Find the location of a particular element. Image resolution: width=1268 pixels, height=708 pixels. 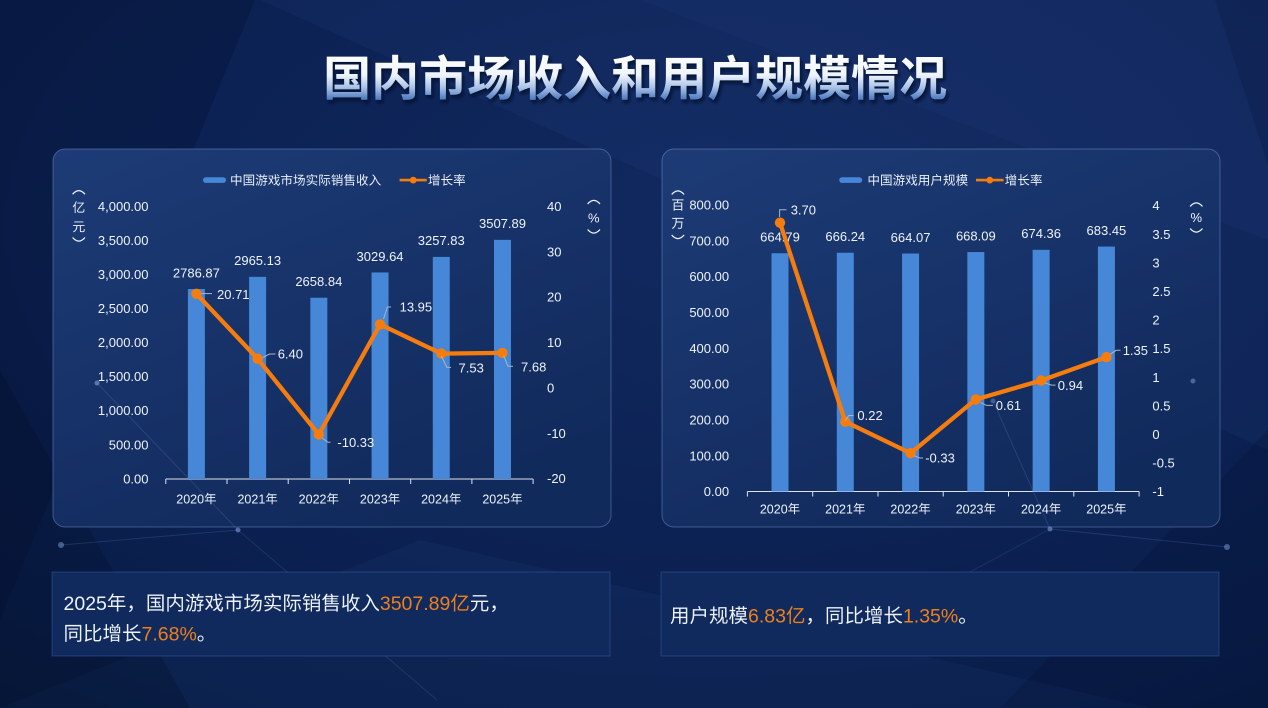

svg-text: 1,500.00 is located at coordinates (123, 376).